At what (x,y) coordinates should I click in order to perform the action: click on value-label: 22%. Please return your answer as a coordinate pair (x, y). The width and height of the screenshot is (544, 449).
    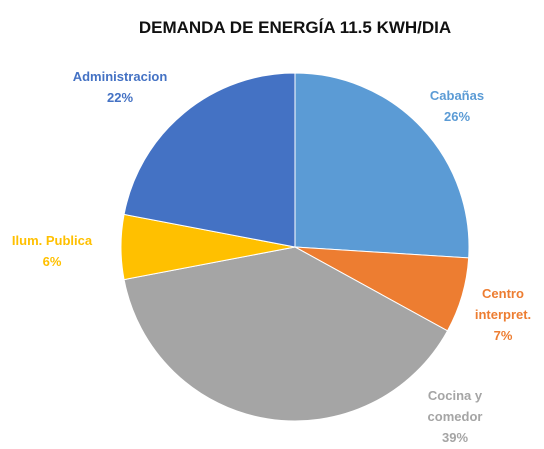
    Looking at the image, I should click on (120, 97).